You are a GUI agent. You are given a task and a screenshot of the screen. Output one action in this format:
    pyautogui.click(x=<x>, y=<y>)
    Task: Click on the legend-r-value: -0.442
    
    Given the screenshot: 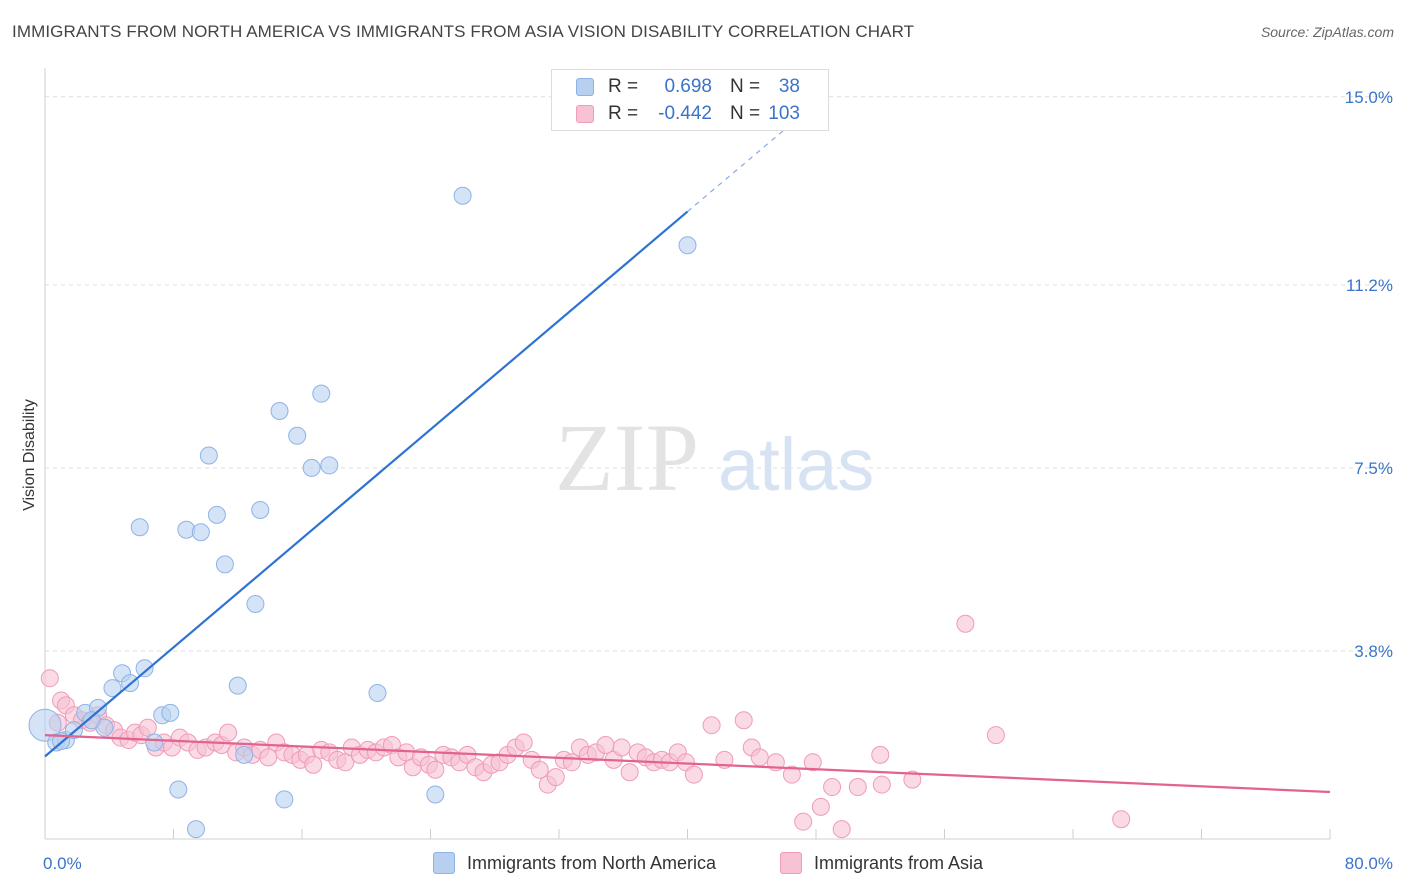 What is the action you would take?
    pyautogui.click(x=685, y=113)
    